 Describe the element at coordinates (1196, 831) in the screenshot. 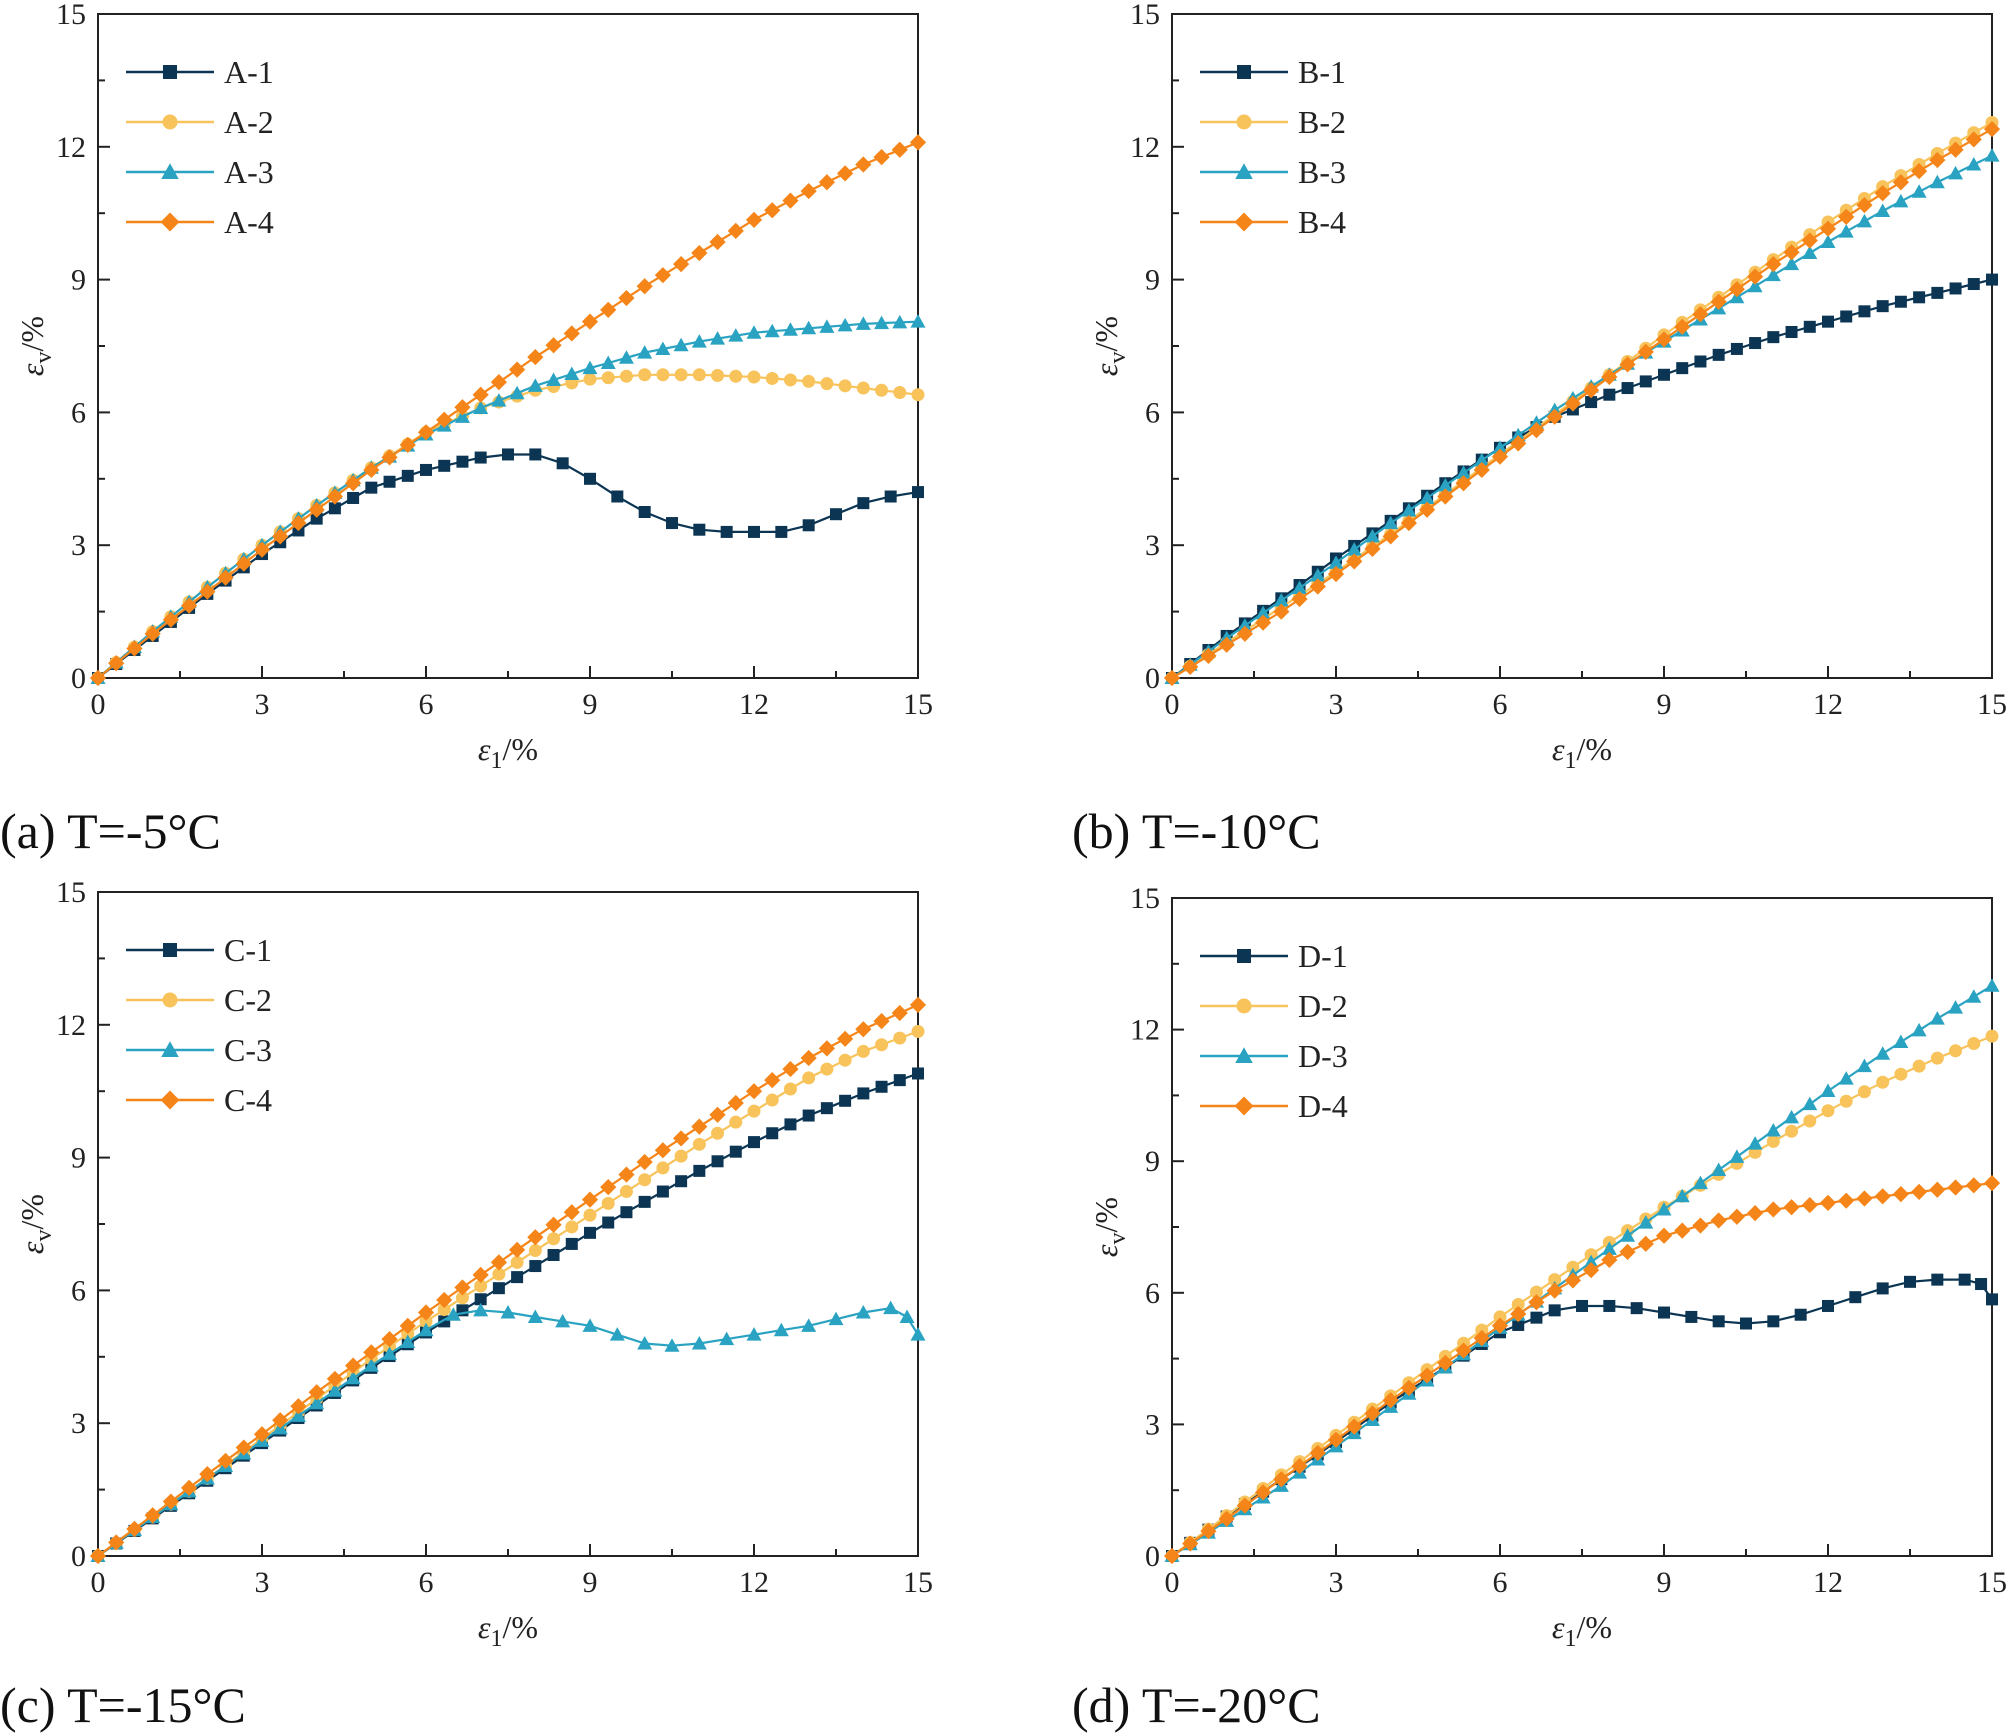

I see `panel-caption: (b) T=-10°C` at that location.